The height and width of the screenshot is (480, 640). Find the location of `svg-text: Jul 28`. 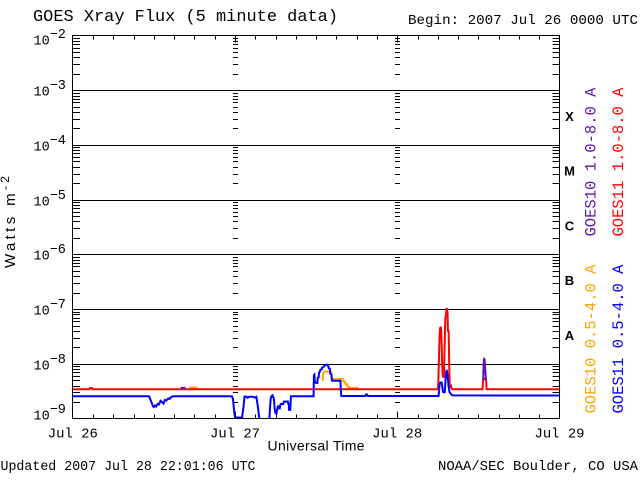

svg-text: Jul 28 is located at coordinates (397, 435).